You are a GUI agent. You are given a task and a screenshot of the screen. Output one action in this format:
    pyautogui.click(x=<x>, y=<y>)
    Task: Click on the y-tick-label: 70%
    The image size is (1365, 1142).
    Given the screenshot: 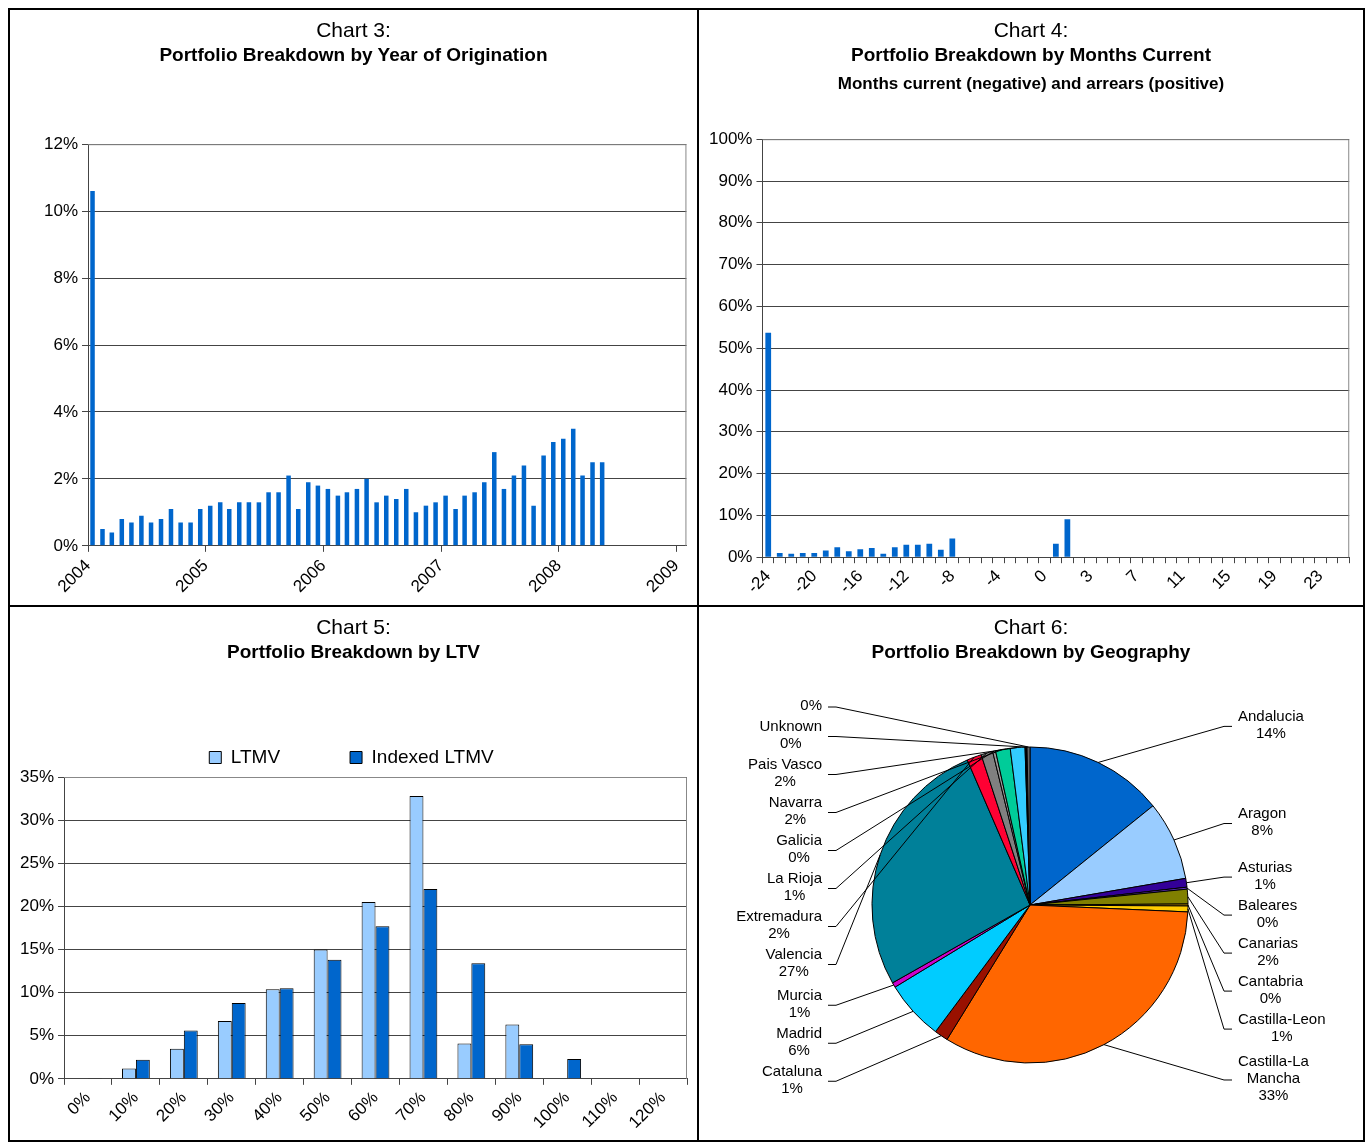 What is the action you would take?
    pyautogui.click(x=735, y=264)
    